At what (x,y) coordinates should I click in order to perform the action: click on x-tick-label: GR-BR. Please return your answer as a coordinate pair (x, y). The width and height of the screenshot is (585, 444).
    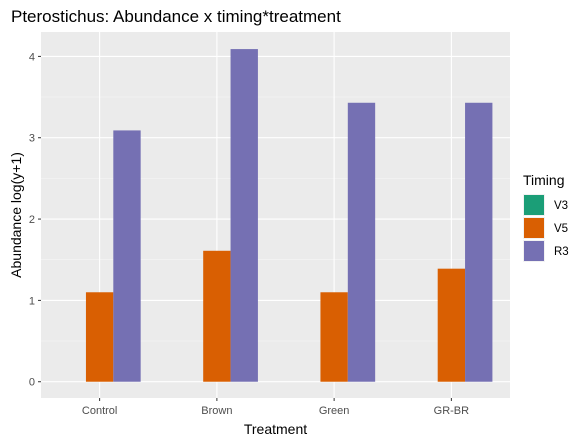
    Looking at the image, I should click on (452, 411).